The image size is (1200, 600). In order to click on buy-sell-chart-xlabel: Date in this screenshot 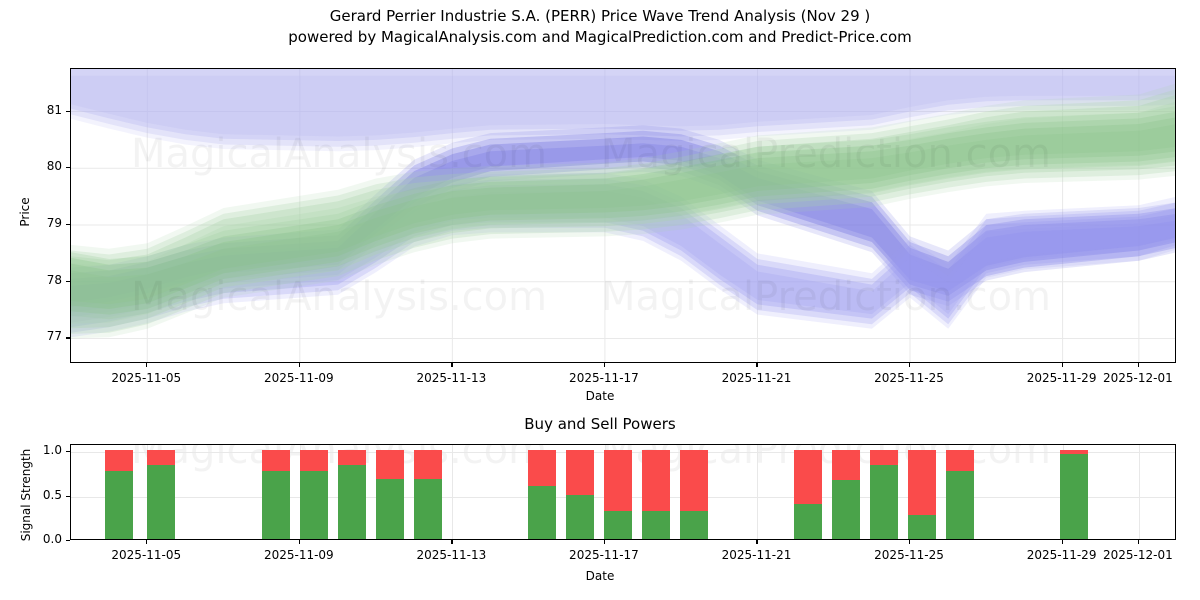, I will do `click(600, 576)`.